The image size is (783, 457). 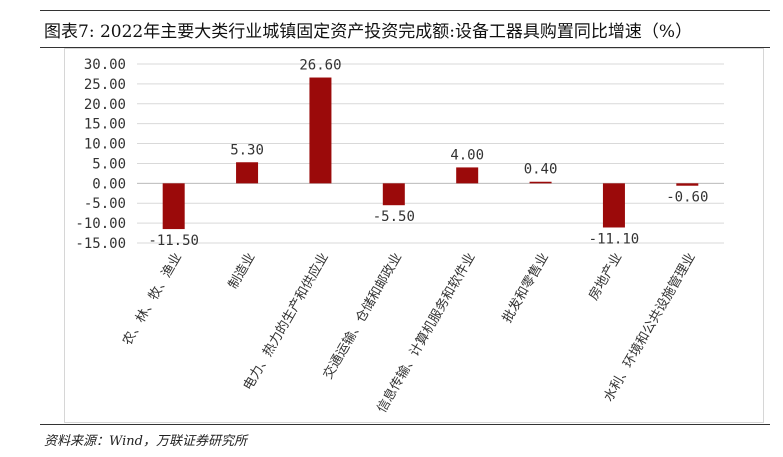 What do you see at coordinates (105, 145) in the screenshot?
I see `y-tick-label: 10.00` at bounding box center [105, 145].